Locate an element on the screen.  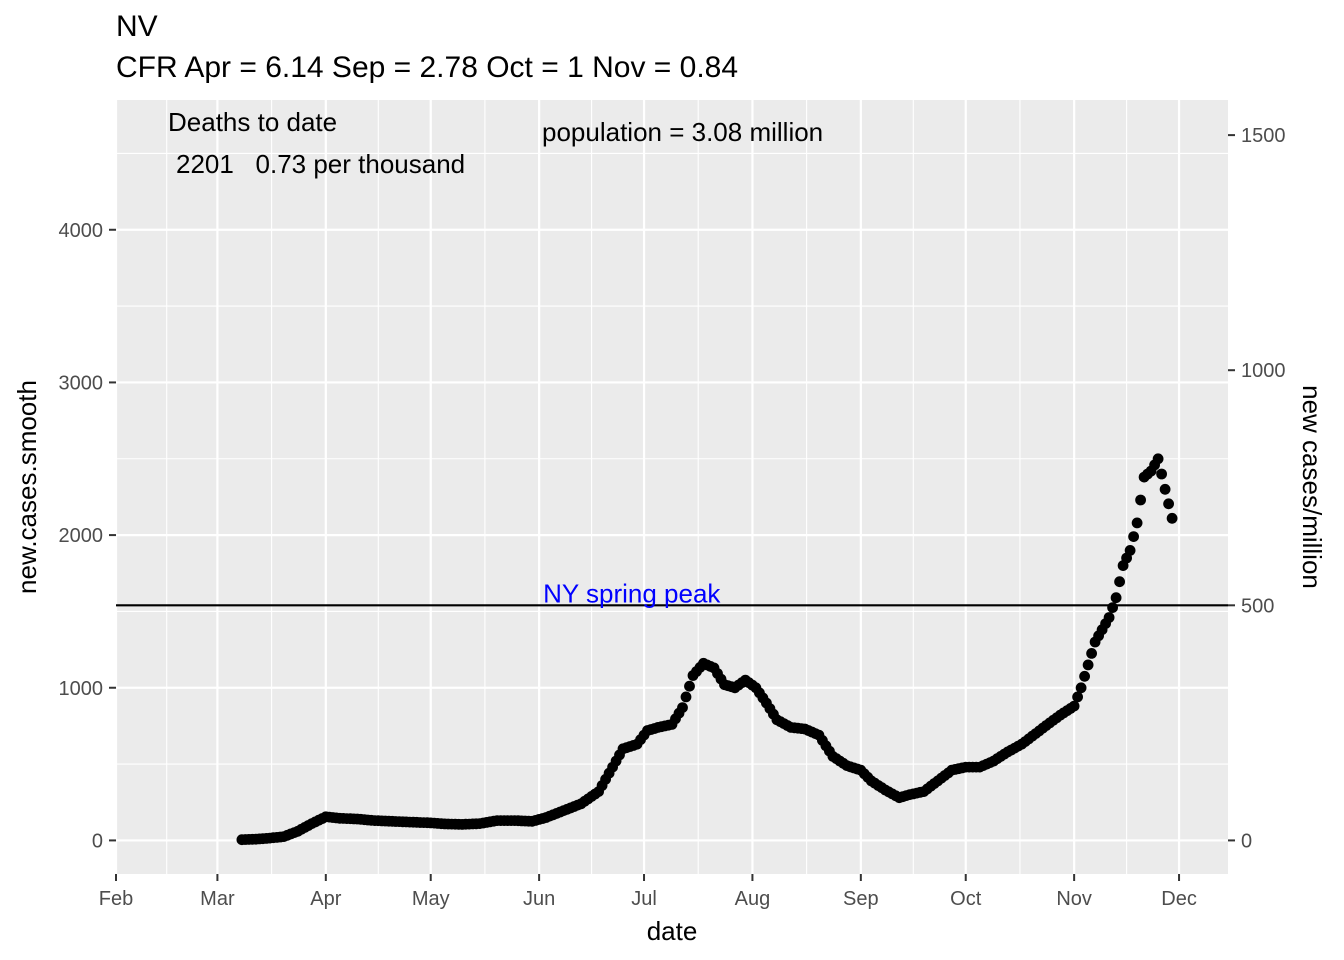
y2-axis-title: new cases/million is located at coordinates (1312, 487).